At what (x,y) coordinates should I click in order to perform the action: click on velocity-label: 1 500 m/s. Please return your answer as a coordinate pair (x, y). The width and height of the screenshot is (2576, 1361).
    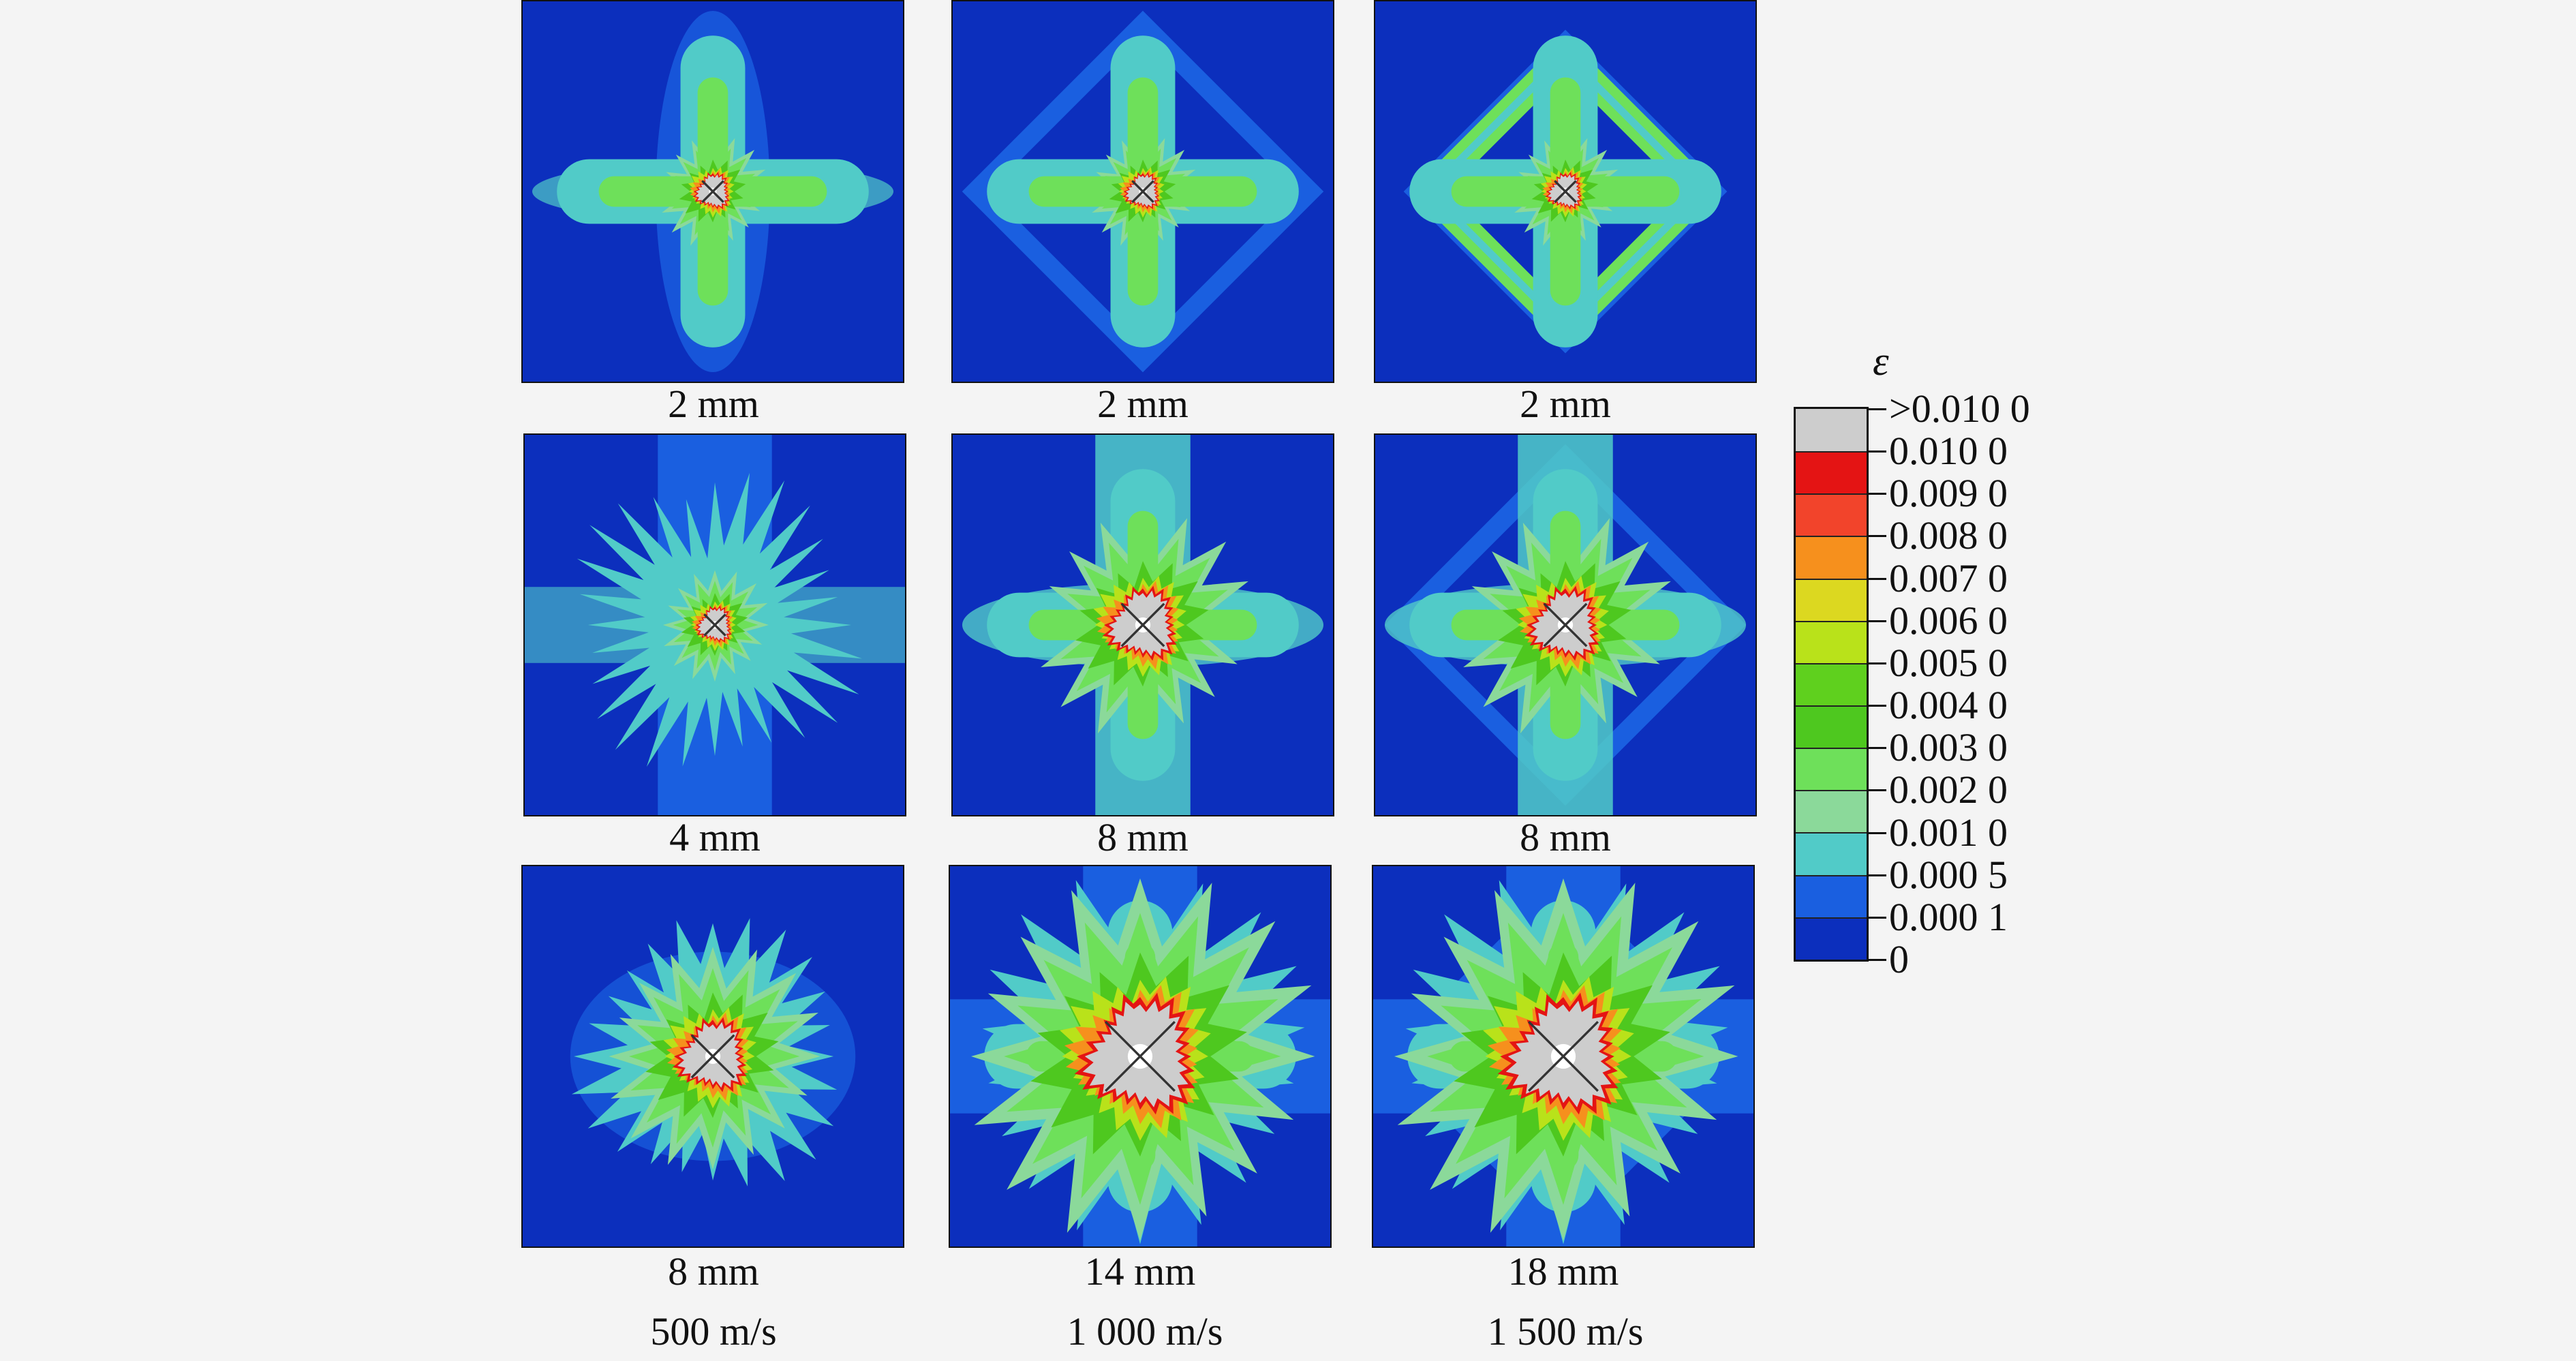
    Looking at the image, I should click on (1566, 1331).